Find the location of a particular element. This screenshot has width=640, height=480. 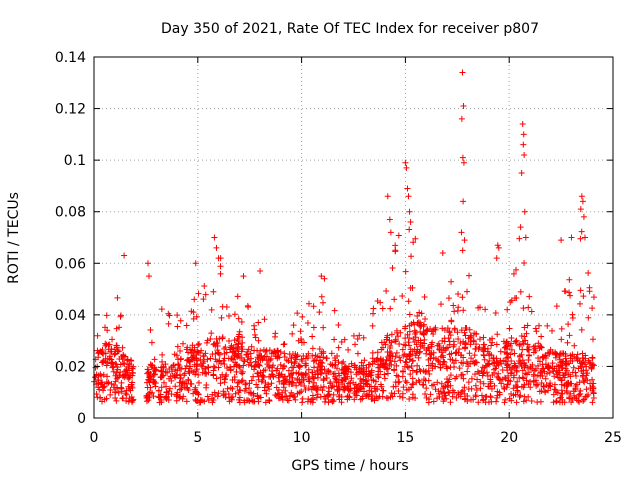

x-tick-label: 0 is located at coordinates (94, 438).